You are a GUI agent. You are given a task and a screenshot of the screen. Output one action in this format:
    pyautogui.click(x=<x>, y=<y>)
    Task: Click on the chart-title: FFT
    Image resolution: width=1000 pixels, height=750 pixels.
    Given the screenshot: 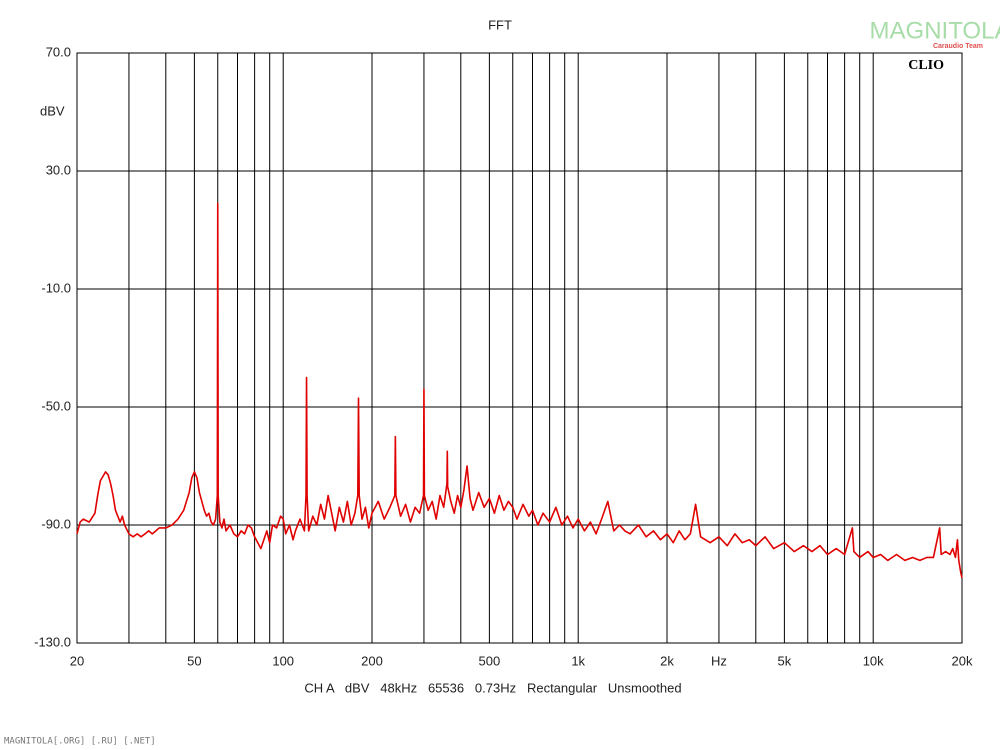 What is the action you would take?
    pyautogui.click(x=500, y=24)
    